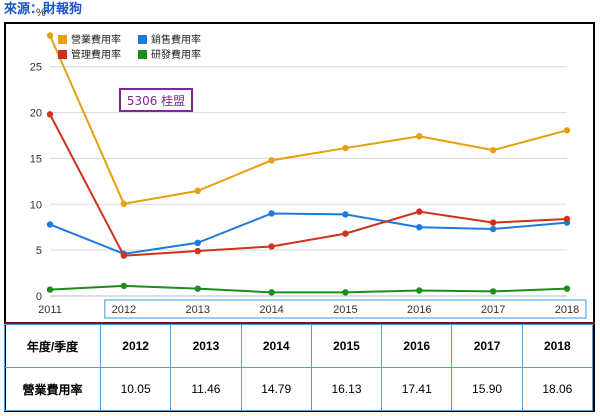 This screenshot has width=600, height=416. Describe the element at coordinates (417, 389) in the screenshot. I see `table-cell: 17.41` at that location.